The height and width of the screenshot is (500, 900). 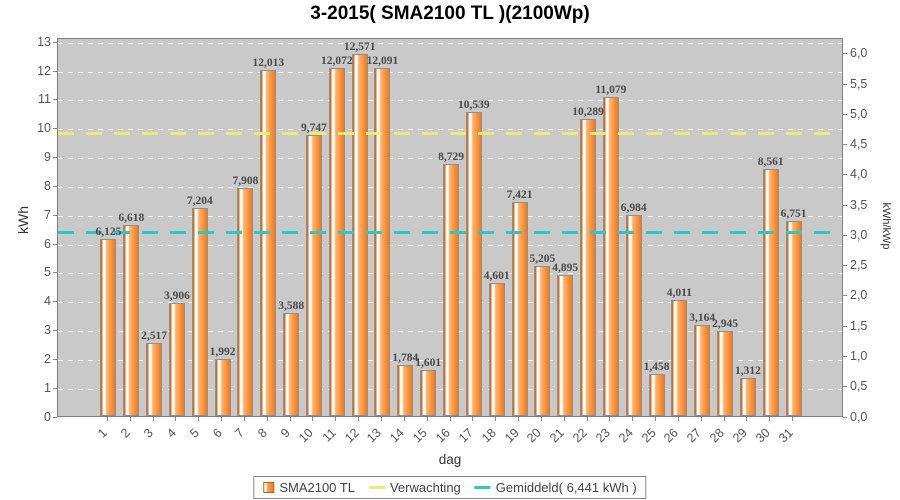 I want to click on bar-value-label: 12,571, so click(x=359, y=46).